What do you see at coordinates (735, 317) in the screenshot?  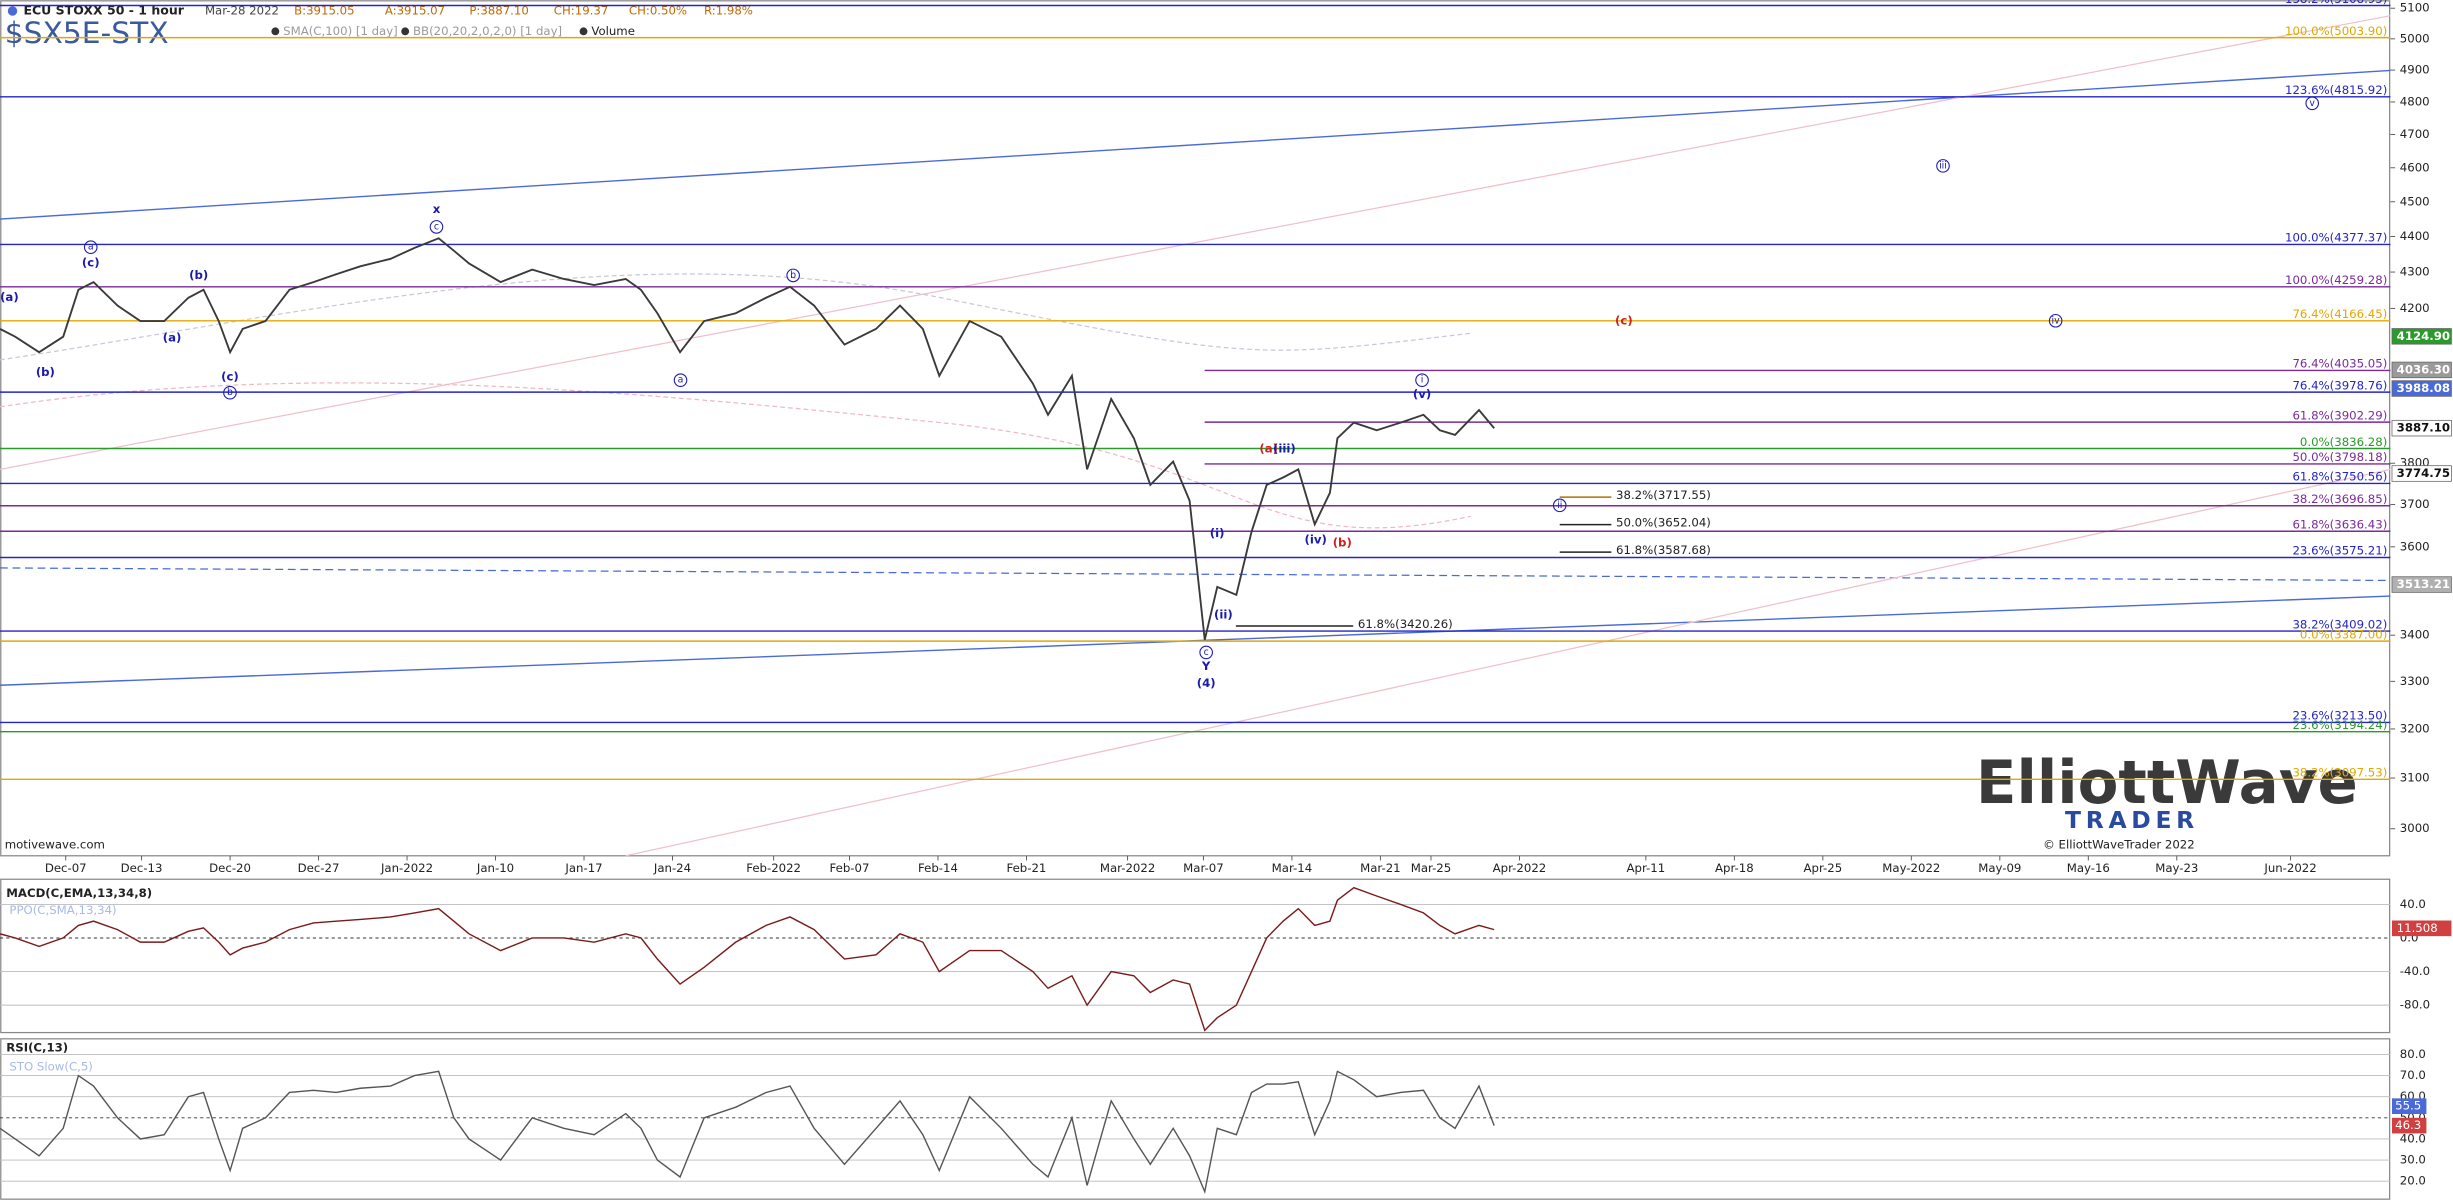 I see `sma-line` at bounding box center [735, 317].